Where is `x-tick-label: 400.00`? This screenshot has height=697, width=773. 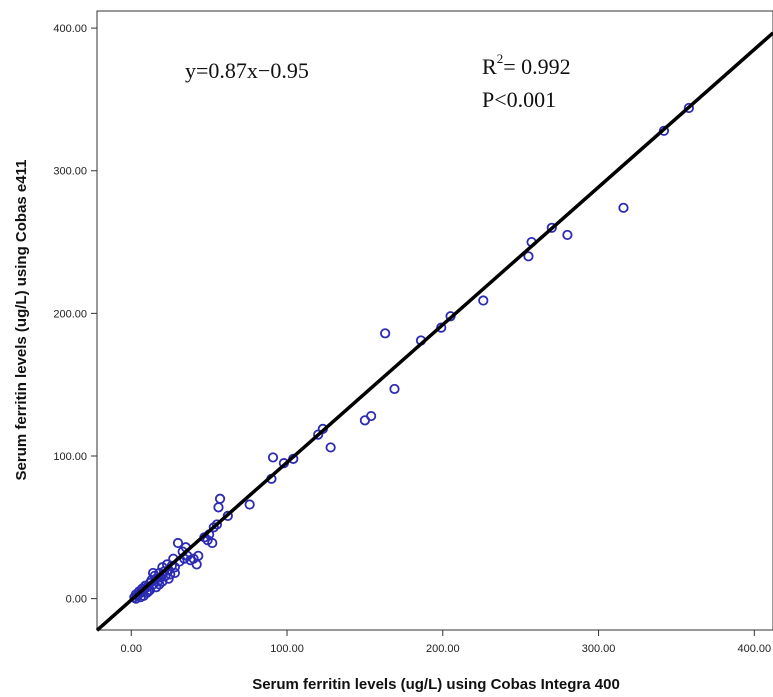 x-tick-label: 400.00 is located at coordinates (754, 649).